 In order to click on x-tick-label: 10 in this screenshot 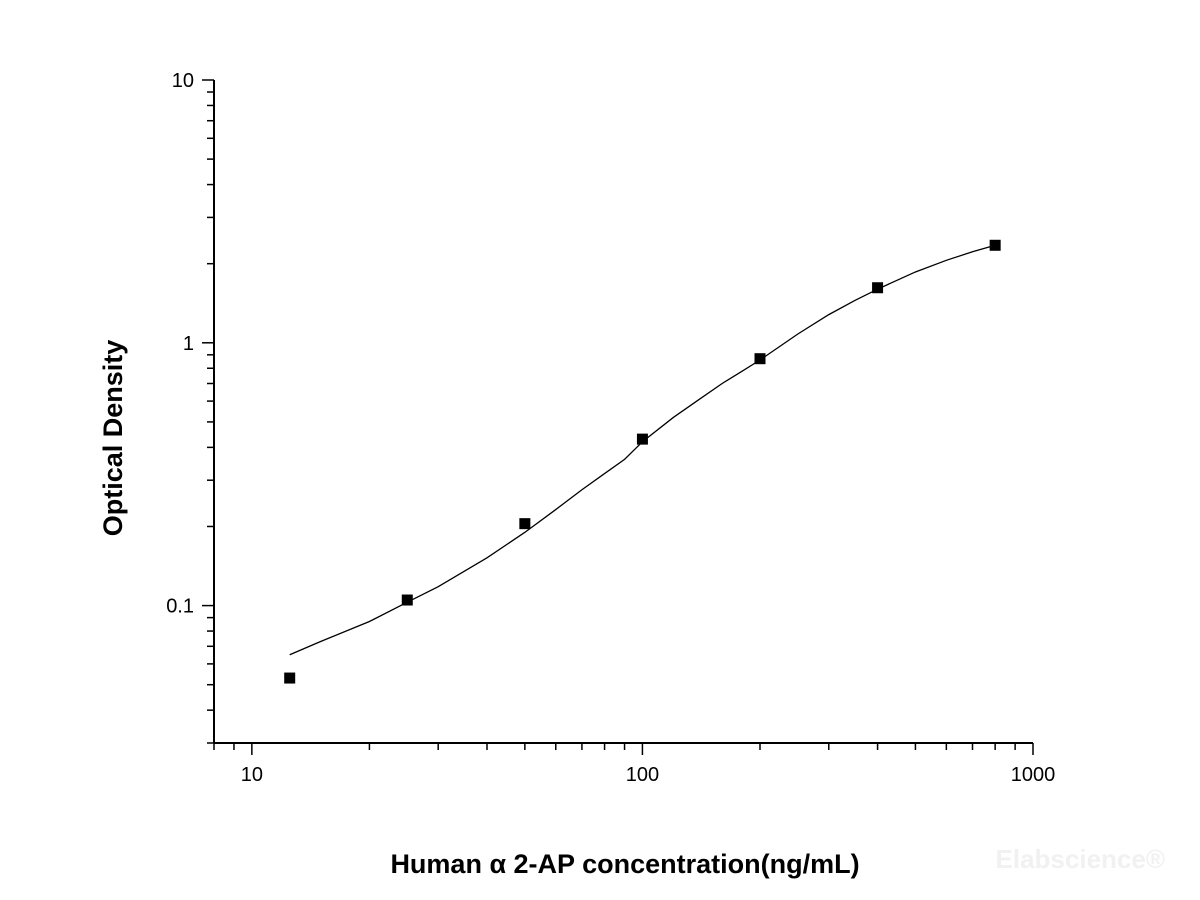, I will do `click(252, 775)`.